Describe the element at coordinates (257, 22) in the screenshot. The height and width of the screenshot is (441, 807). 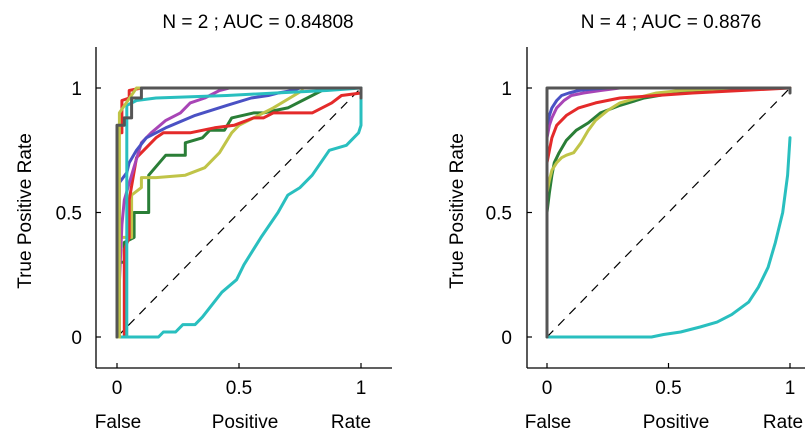
I see `chart-title: N = 2 ; AUC = 0.84808` at that location.